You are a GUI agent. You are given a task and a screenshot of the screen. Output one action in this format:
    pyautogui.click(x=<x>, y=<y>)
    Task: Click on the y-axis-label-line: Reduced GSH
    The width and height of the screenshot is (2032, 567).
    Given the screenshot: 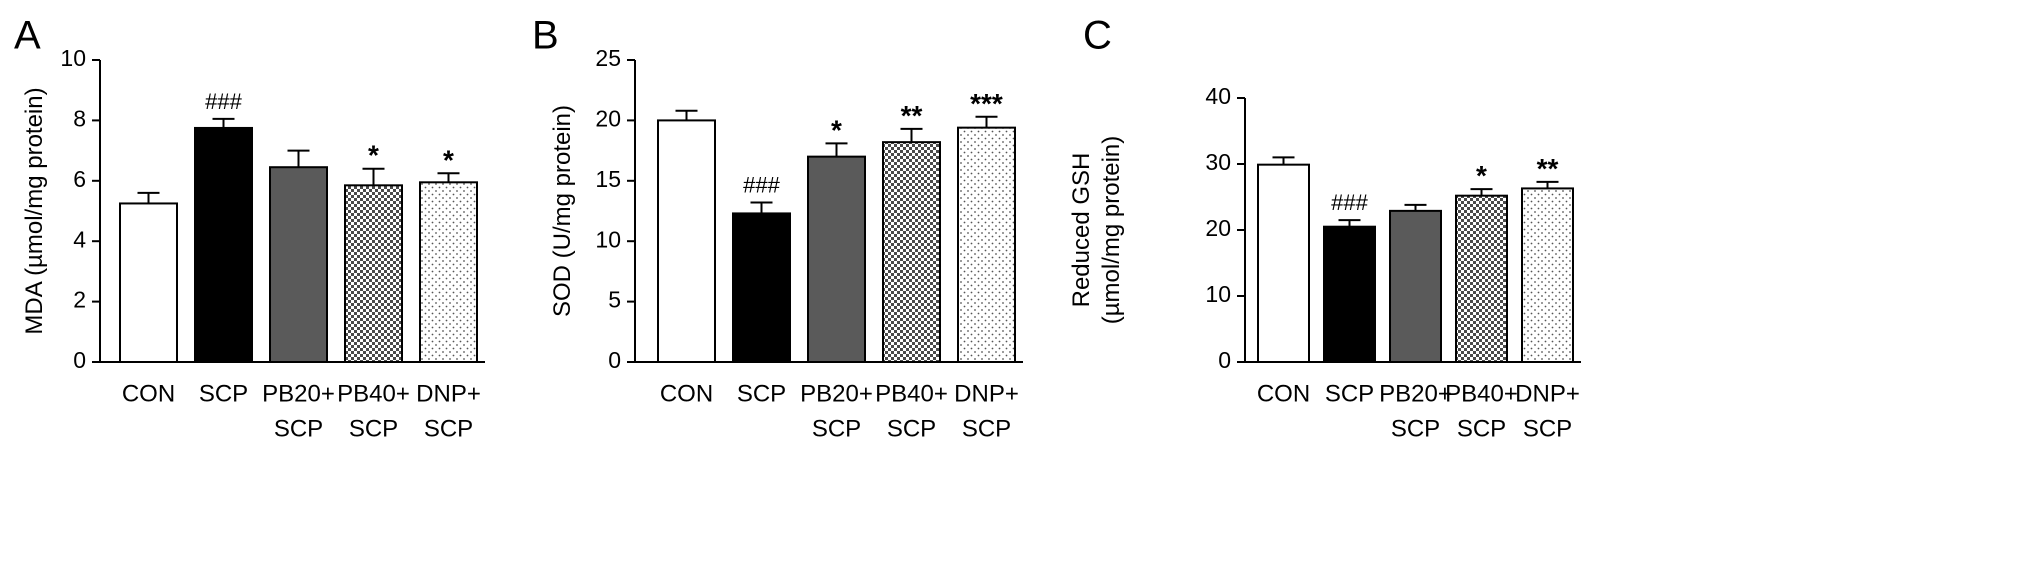 What is the action you would take?
    pyautogui.click(x=1081, y=230)
    